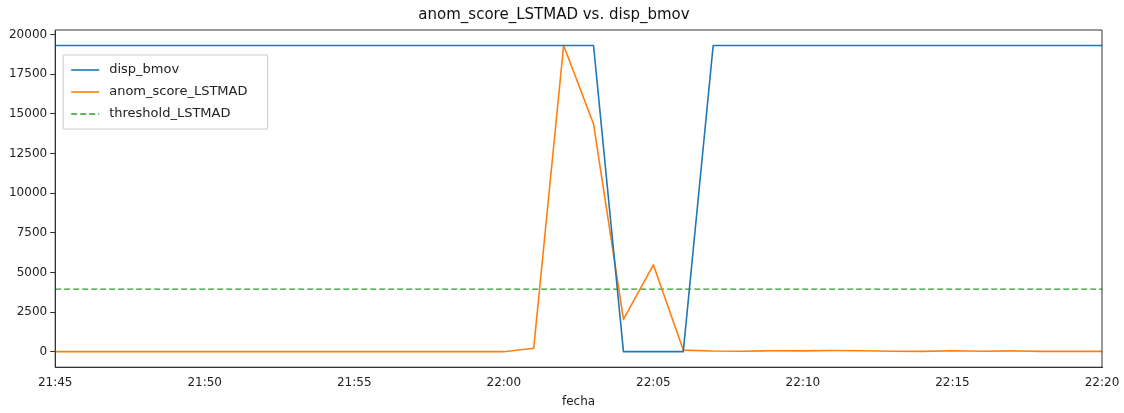 This screenshot has width=1124, height=413. Describe the element at coordinates (170, 113) in the screenshot. I see `legend-label: threshold_LSTMAD` at that location.